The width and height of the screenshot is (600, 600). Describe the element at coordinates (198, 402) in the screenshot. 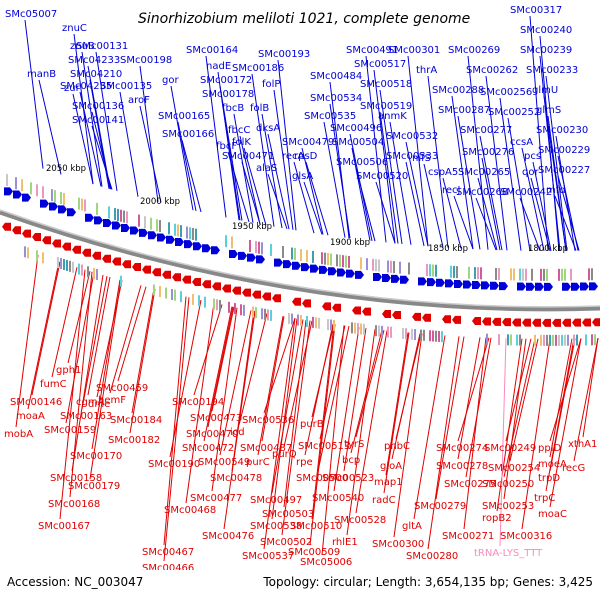

I see `reverse-gene-label: SMc00194` at that location.